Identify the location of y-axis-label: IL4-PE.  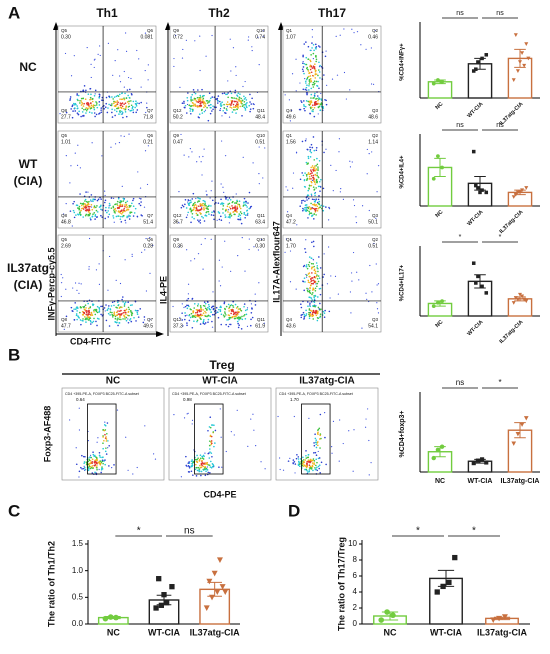
(163, 290).